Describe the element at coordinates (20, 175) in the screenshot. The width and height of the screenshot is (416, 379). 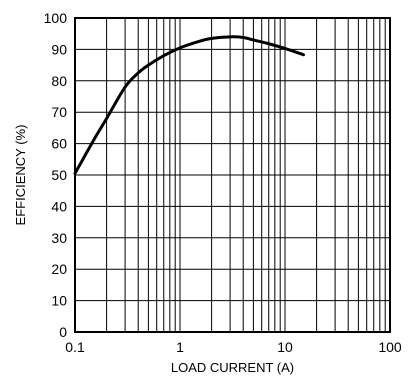
I see `y-axis-title: EFFICIENCY (%)` at that location.